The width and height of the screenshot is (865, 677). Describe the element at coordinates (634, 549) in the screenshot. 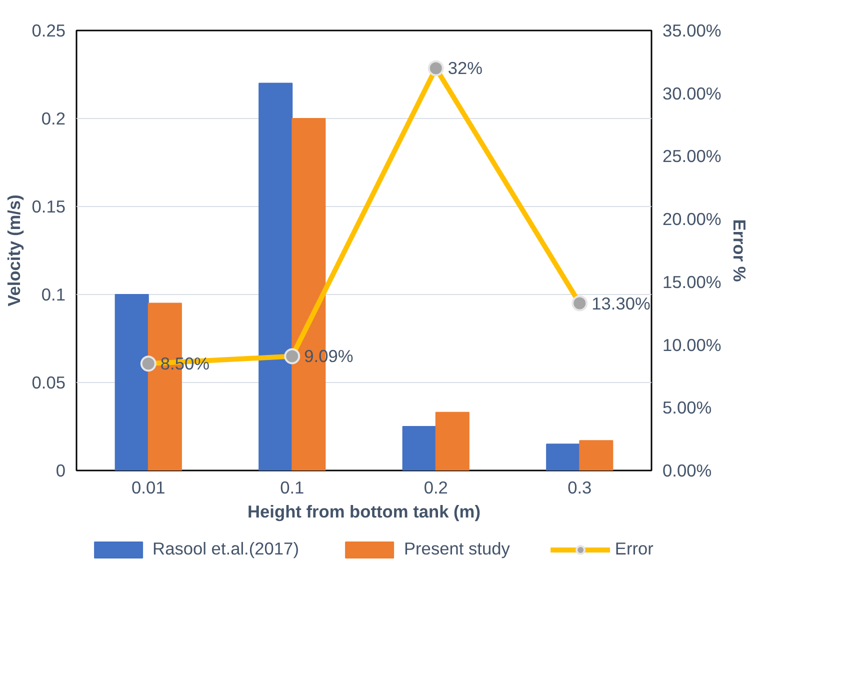

I see `legend-label: Error` at that location.